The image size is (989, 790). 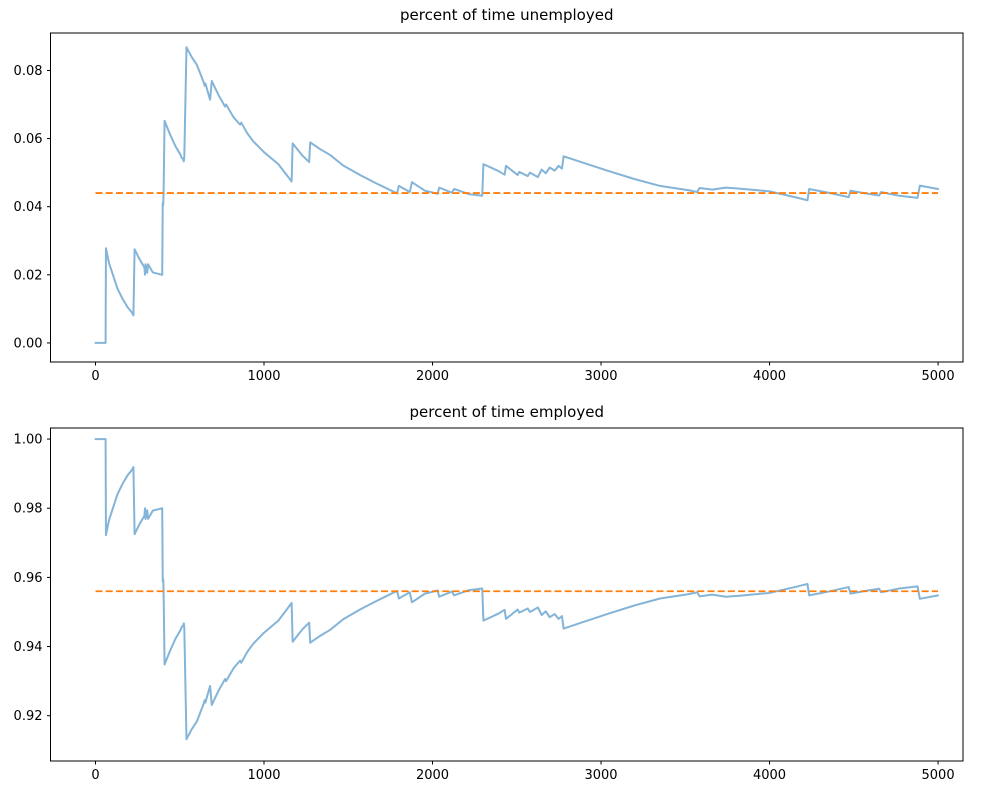 I want to click on plot-title-employed: percent of time employed, so click(x=507, y=412).